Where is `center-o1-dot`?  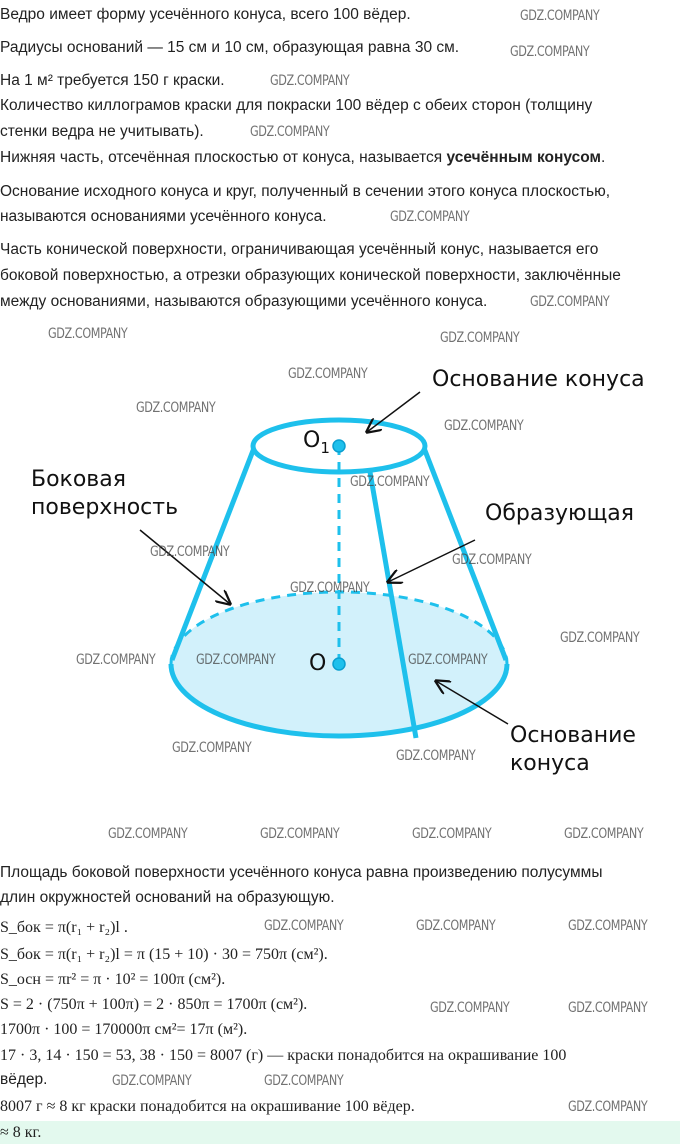
center-o1-dot is located at coordinates (339, 446).